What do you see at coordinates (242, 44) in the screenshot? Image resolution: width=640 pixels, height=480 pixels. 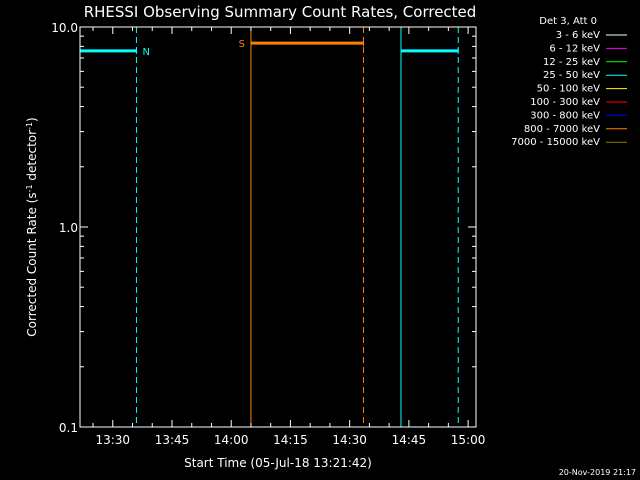 I see `annotation-label: S` at bounding box center [242, 44].